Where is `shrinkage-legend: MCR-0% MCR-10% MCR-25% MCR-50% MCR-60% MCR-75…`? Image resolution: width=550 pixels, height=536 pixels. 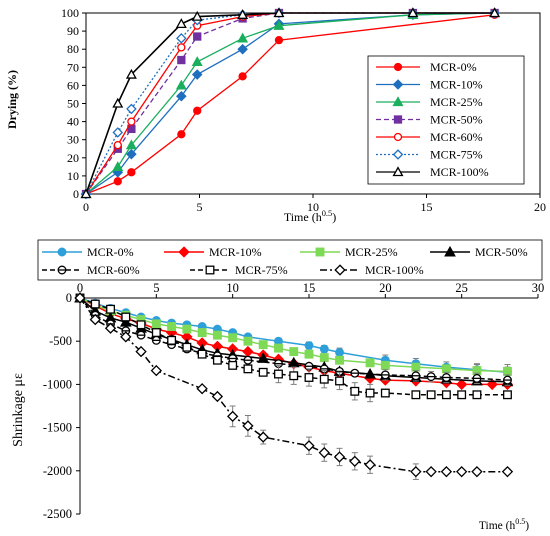 shrinkage-legend: MCR-0% MCR-10% MCR-25% MCR-50% MCR-60% MCR-75… is located at coordinates (290, 260).